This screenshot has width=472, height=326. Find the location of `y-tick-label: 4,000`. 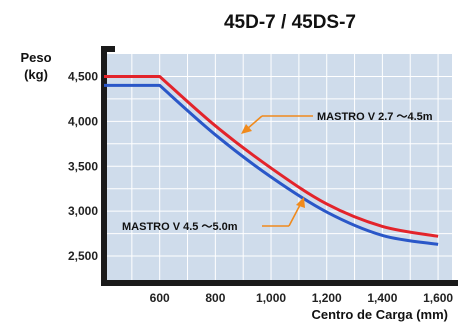

y-tick-label: 4,000 is located at coordinates (83, 121).